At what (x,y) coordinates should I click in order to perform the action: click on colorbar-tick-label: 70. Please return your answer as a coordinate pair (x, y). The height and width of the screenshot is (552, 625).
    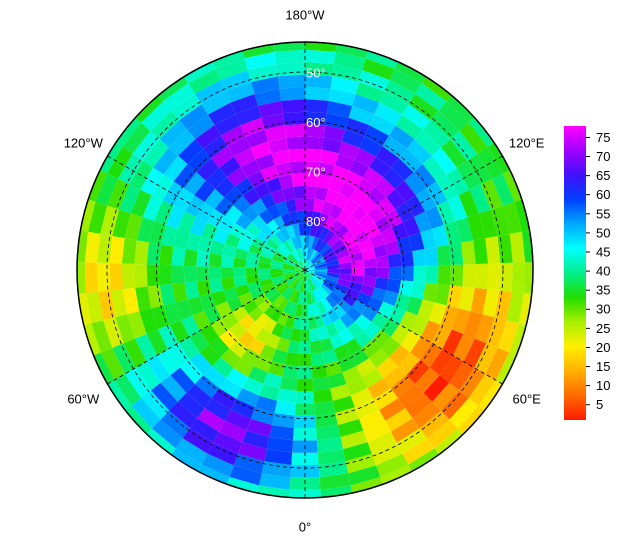
    Looking at the image, I should click on (603, 156).